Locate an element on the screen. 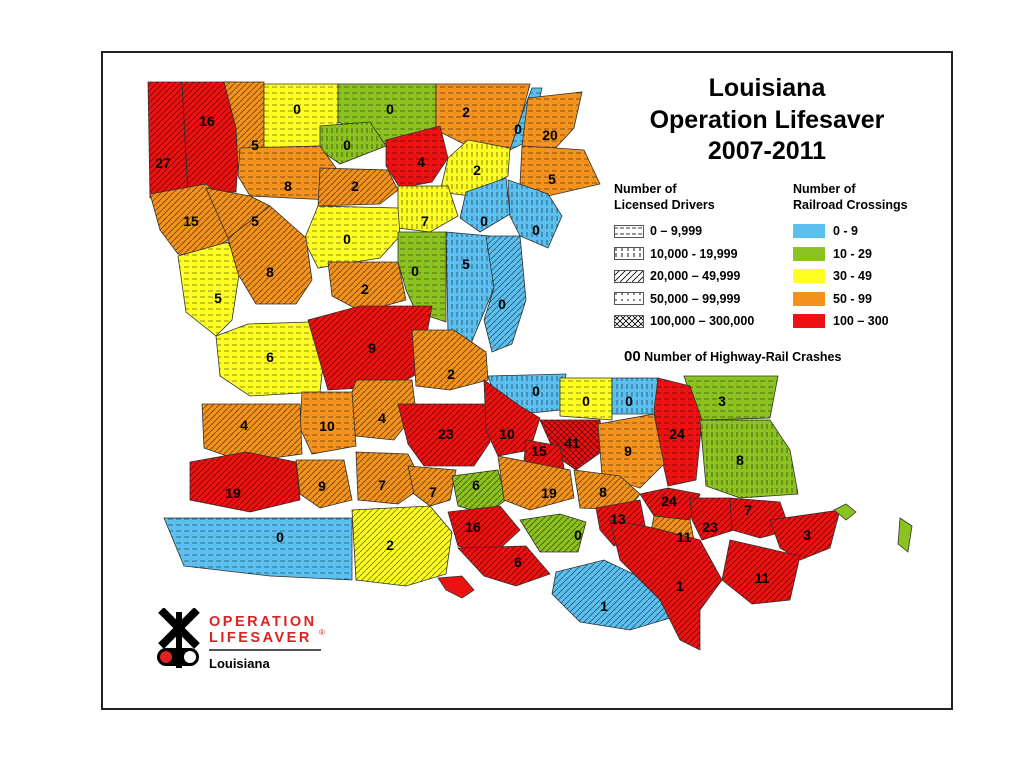 The width and height of the screenshot is (1024, 768). crossings-legend-item: 50 - 99 is located at coordinates (832, 299).